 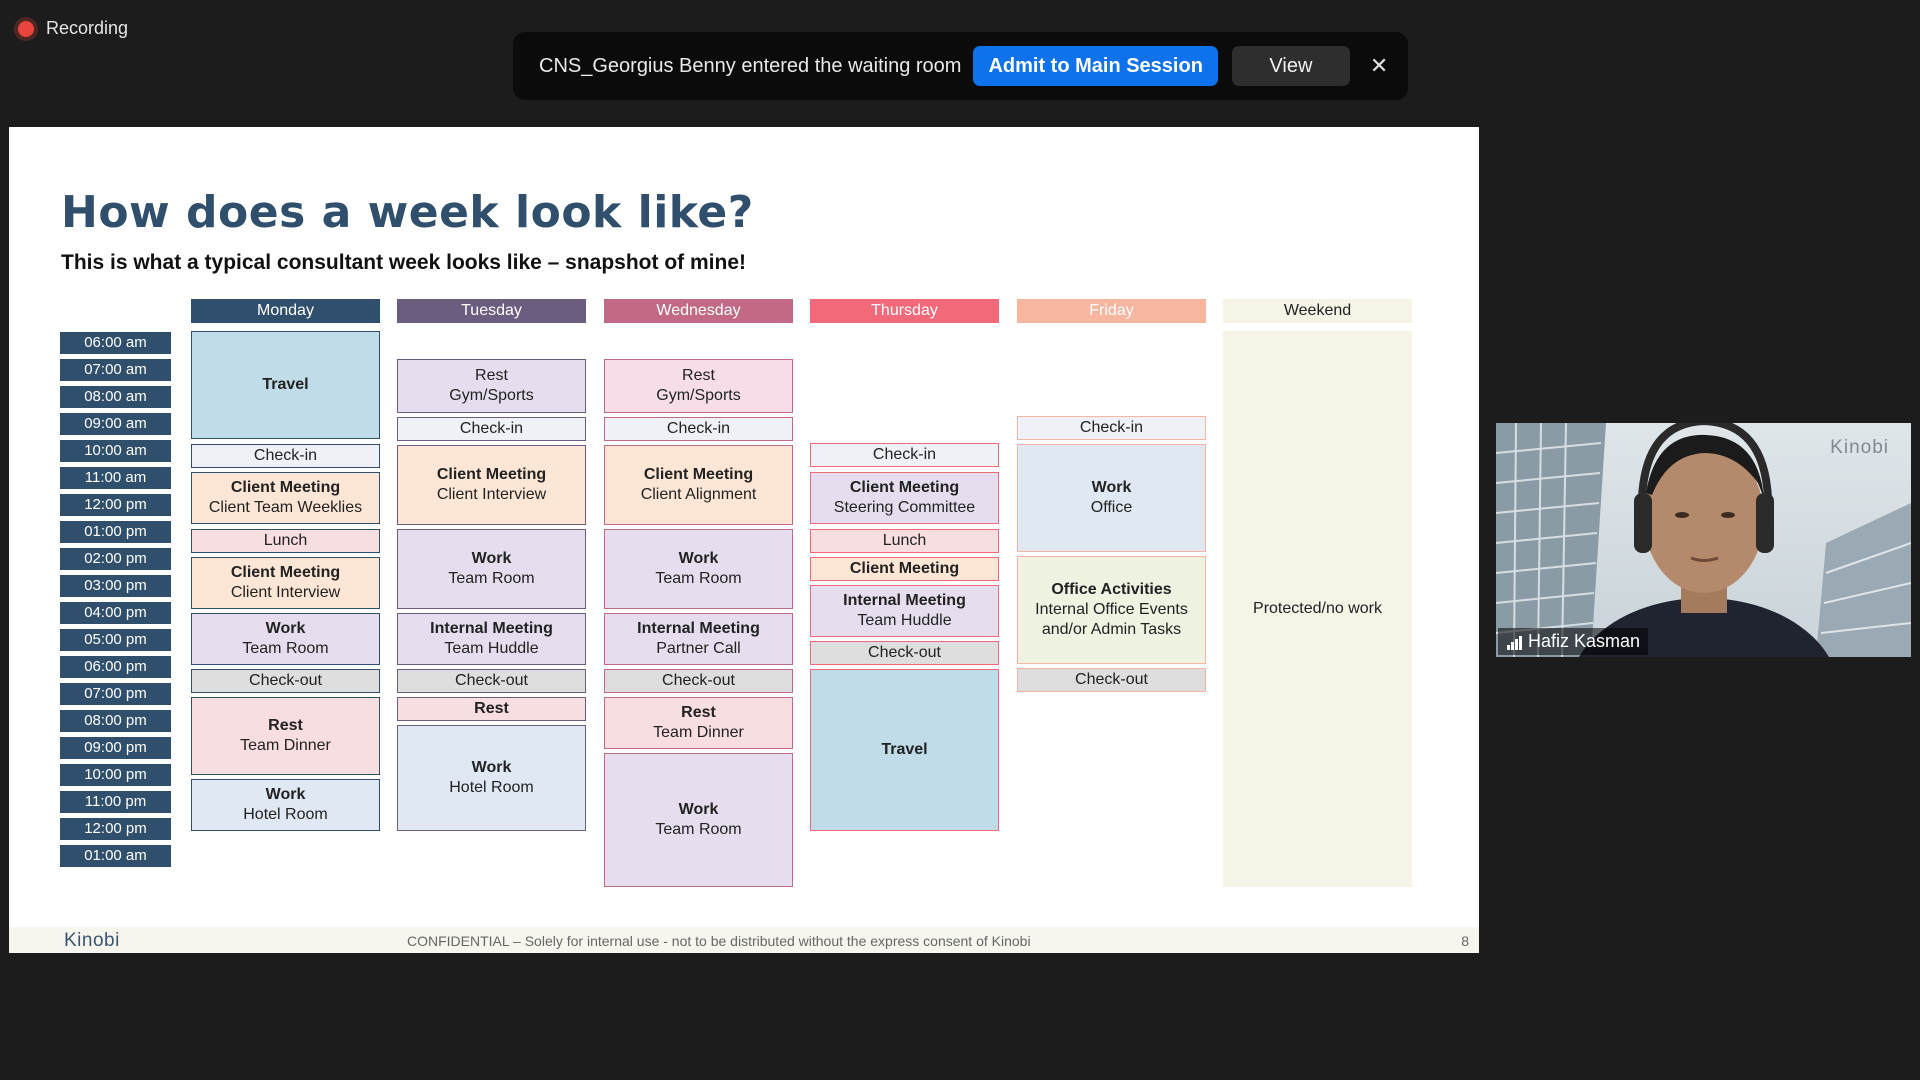 I want to click on speaker-video-tile: Kinobi Hafiz Kasman, so click(x=1703, y=540).